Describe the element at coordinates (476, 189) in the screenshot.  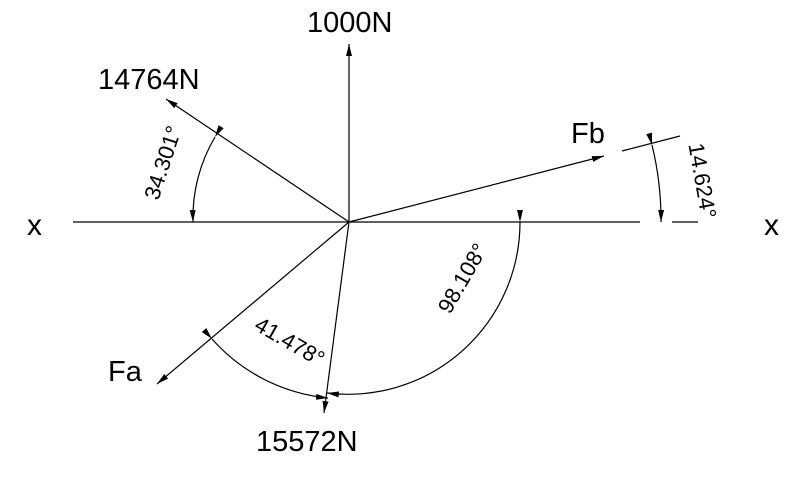
I see `force-vector-fb` at that location.